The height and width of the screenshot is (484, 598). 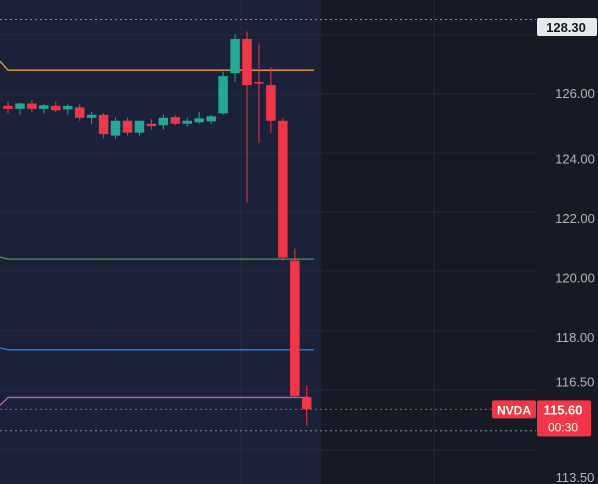 I want to click on y-tick-label: 122.00, so click(x=575, y=218).